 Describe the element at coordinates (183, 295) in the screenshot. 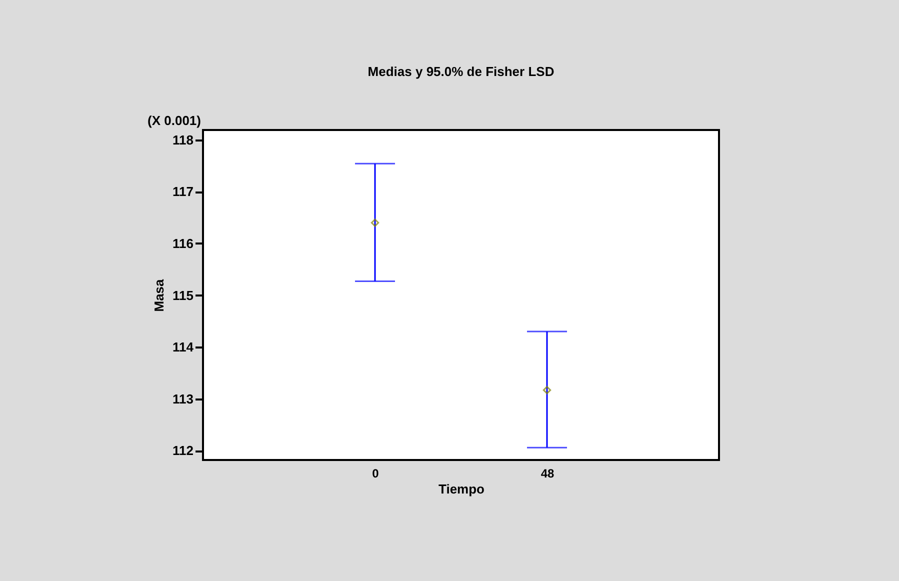

I see `y-tick-label: 115` at that location.